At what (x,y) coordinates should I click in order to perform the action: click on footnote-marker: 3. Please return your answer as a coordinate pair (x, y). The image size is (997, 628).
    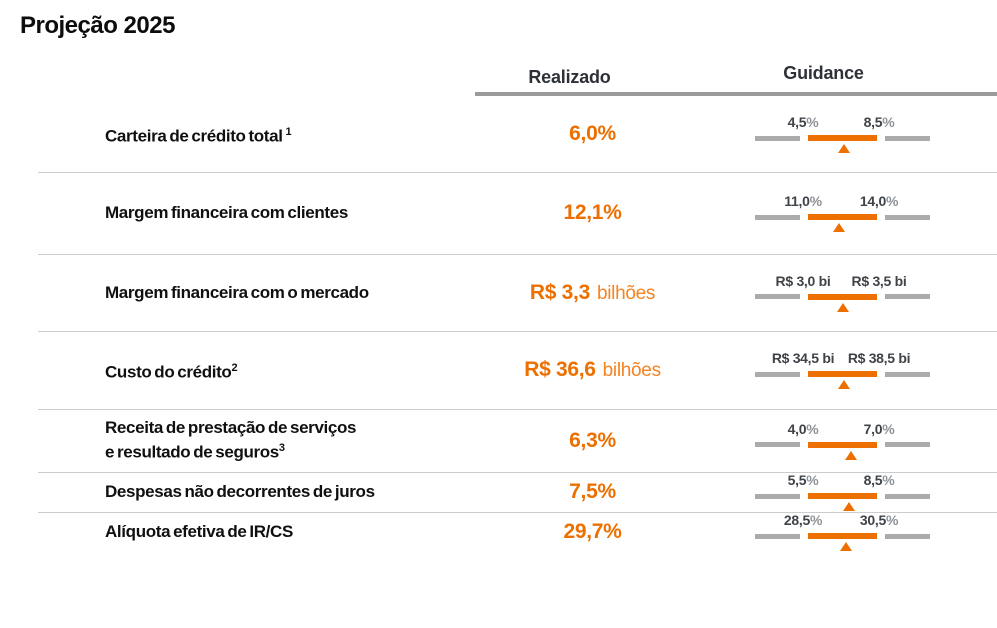
    Looking at the image, I should click on (282, 448).